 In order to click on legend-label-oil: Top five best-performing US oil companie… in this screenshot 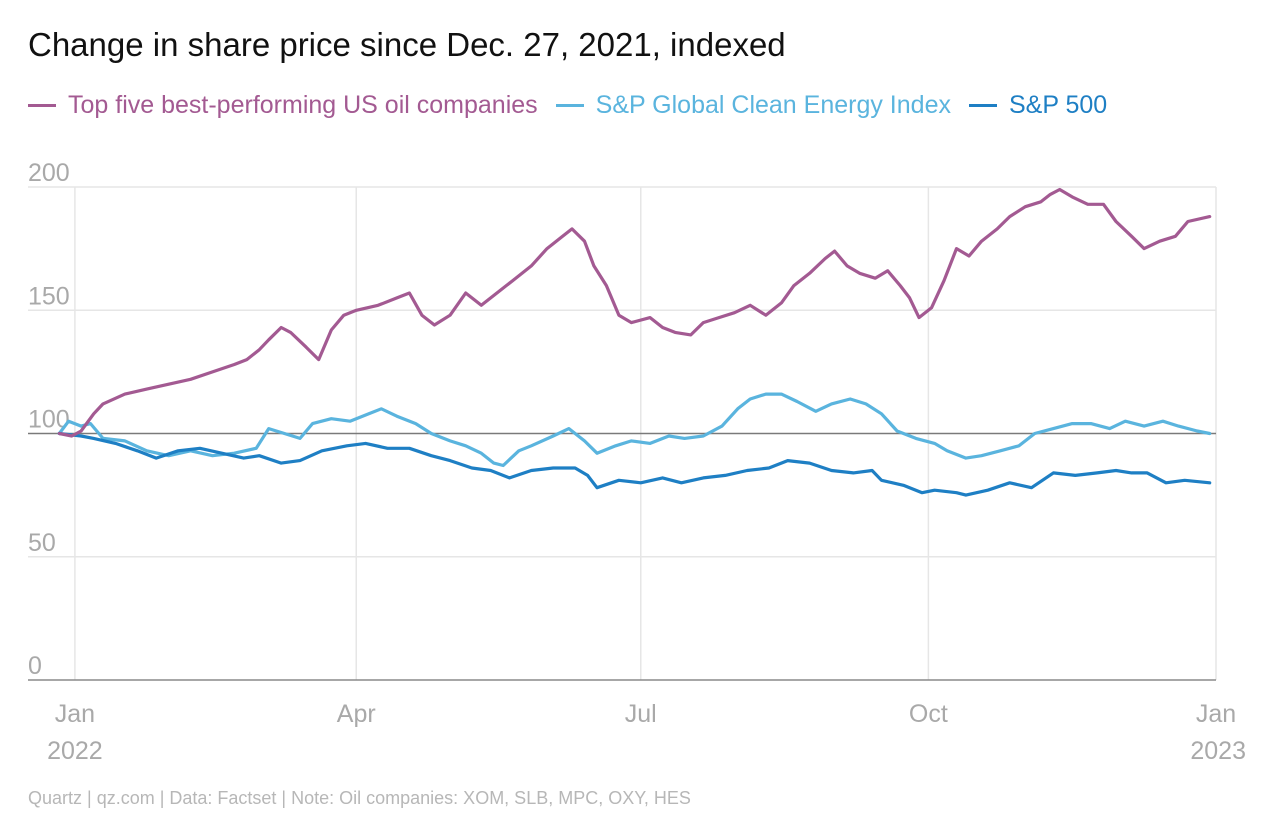, I will do `click(303, 104)`.